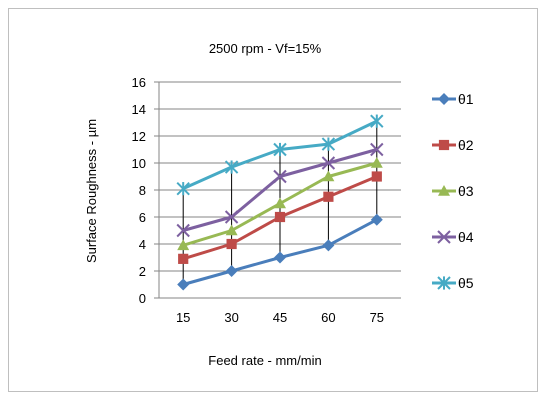  I want to click on x-axis-label: Feed rate - mm/min, so click(264, 360).